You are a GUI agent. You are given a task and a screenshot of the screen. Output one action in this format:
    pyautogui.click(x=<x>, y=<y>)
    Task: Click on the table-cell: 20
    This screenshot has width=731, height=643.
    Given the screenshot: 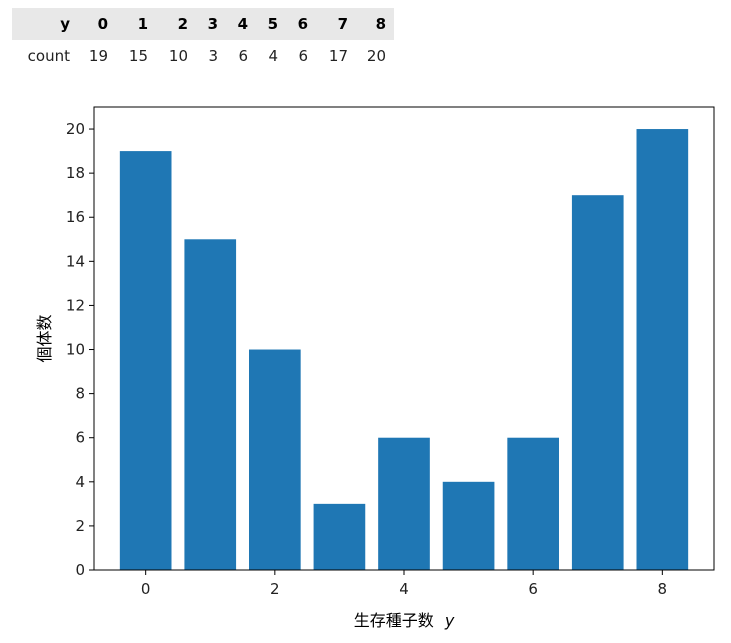 What is the action you would take?
    pyautogui.click(x=376, y=56)
    